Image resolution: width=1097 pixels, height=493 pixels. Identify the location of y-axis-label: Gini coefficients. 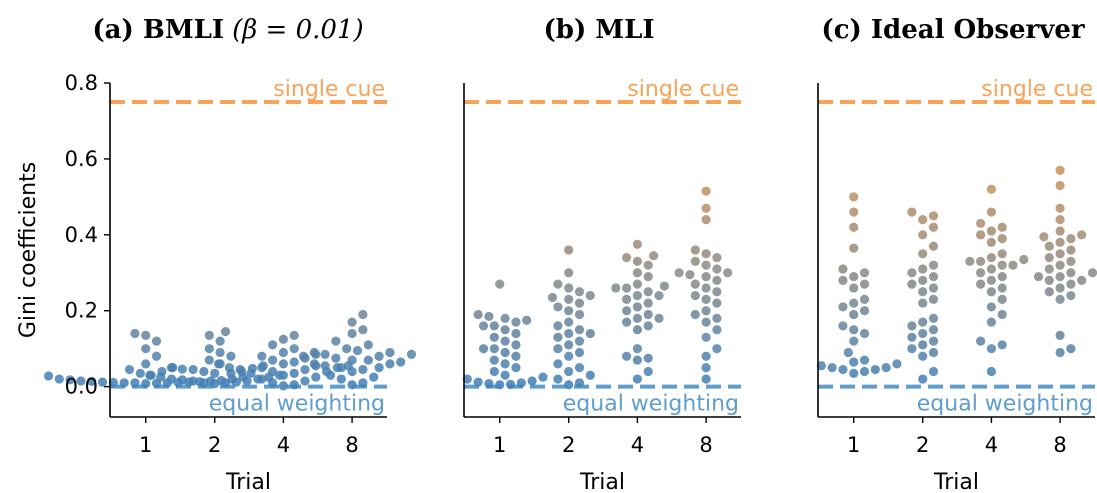
(28, 250).